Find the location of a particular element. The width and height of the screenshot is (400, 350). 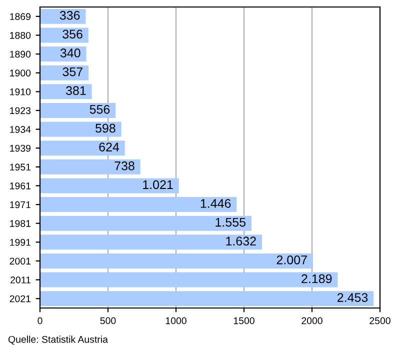

data-label: 340 is located at coordinates (70, 53).